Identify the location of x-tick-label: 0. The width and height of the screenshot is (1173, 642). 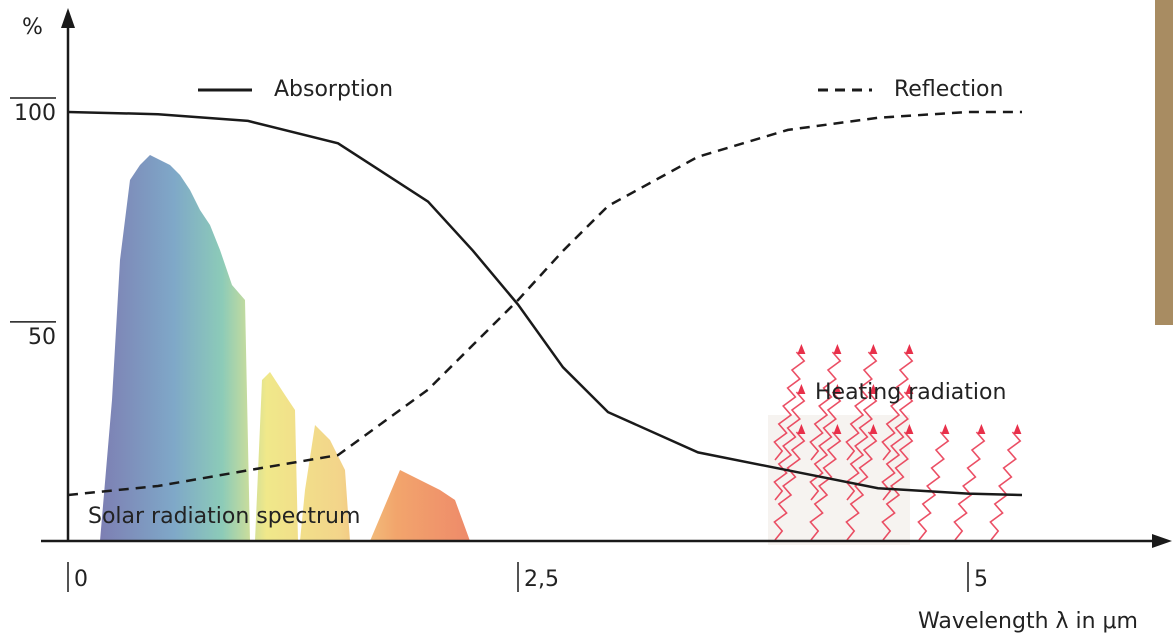
(81, 579).